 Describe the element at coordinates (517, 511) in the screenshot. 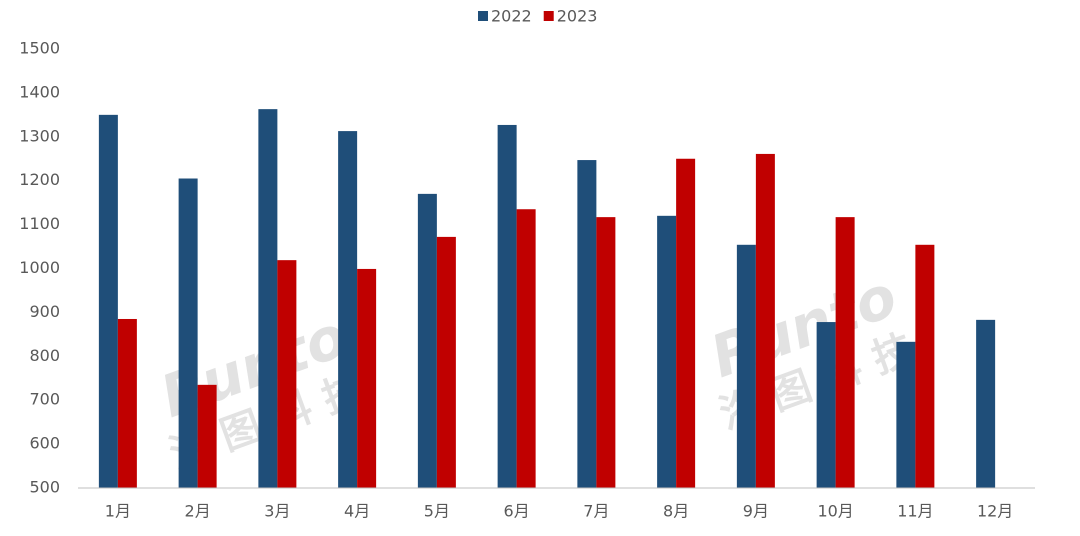

I see `x-tick-label: 6月` at that location.